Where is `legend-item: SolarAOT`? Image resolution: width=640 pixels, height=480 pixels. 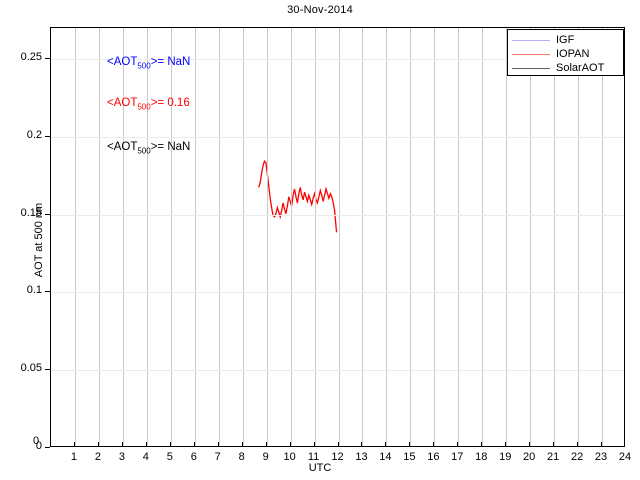
legend-item: SolarAOT is located at coordinates (565, 68).